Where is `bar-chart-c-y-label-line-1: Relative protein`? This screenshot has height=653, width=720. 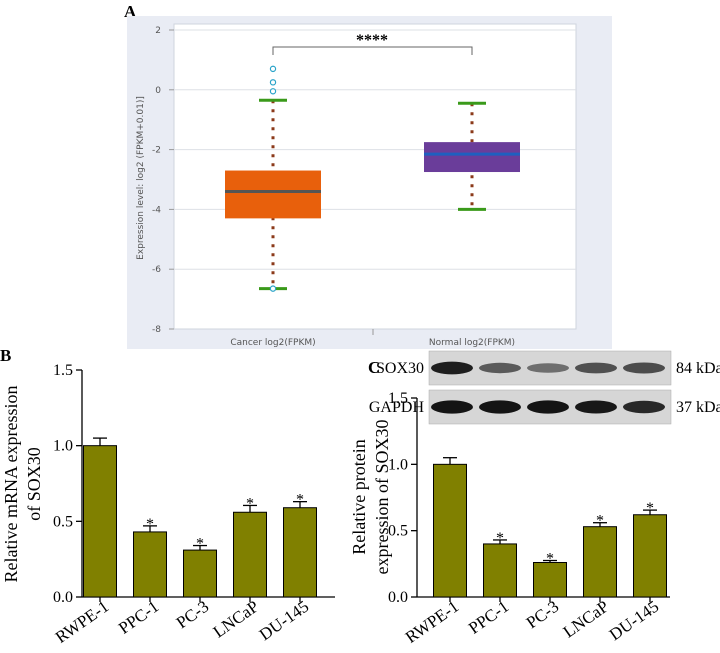
bar-chart-c-y-label-line-1: Relative protein is located at coordinates (359, 496).